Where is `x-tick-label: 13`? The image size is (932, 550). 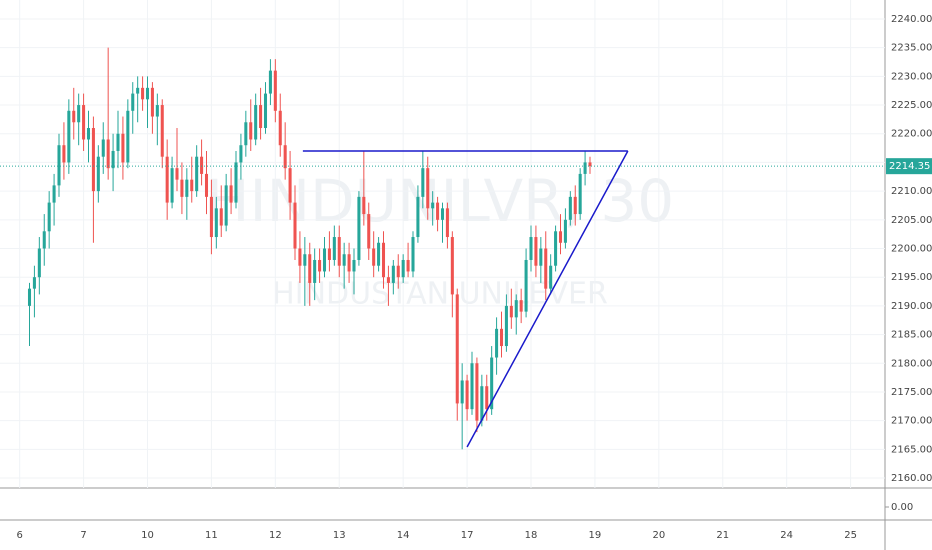 x-tick-label: 13 is located at coordinates (339, 535).